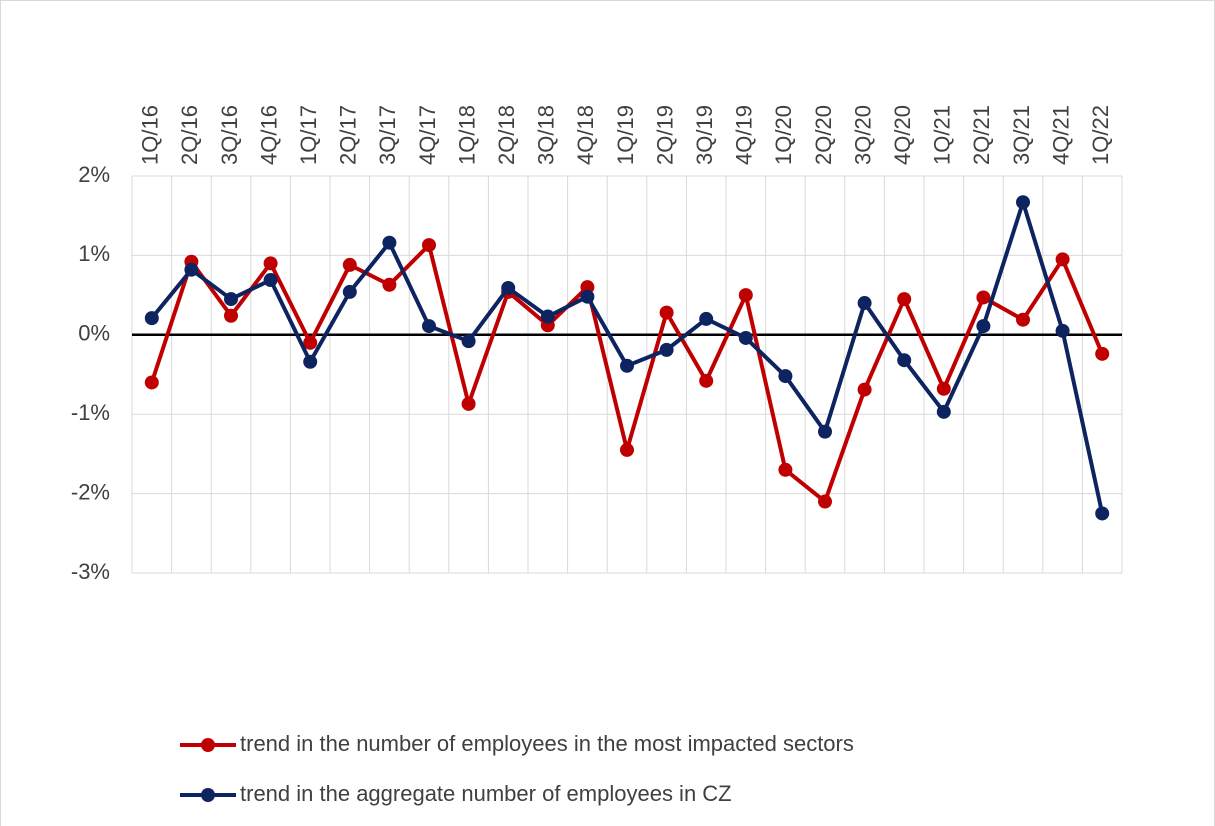 This screenshot has height=826, width=1215. What do you see at coordinates (585, 135) in the screenshot?
I see `x-tick-label: 4Q/18` at bounding box center [585, 135].